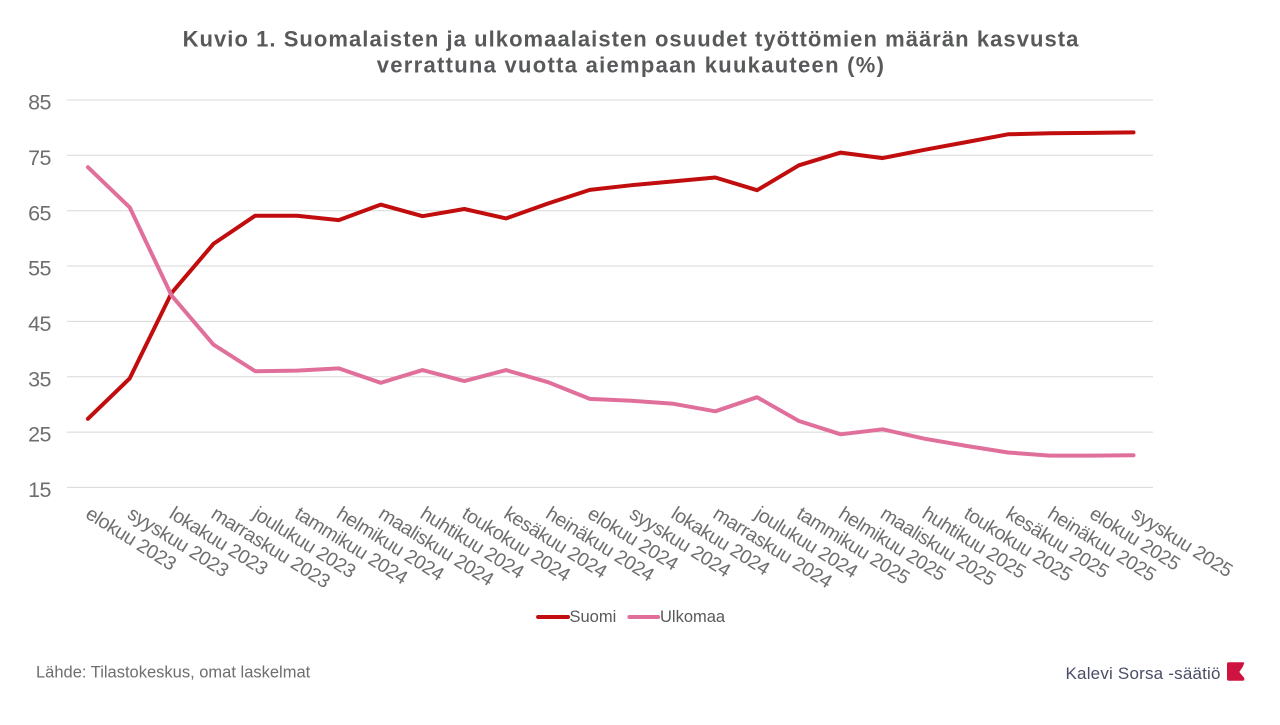 The image size is (1280, 725). I want to click on svg-text: Suomi, so click(593, 617).